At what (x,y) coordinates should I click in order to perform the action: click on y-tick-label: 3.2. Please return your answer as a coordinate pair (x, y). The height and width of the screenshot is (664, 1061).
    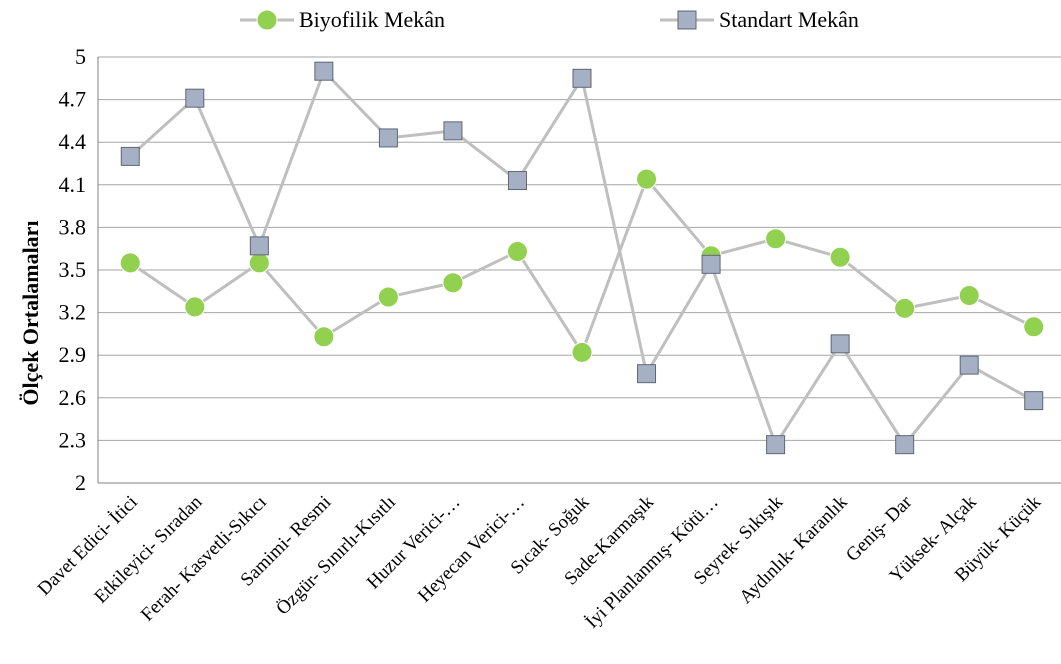
    Looking at the image, I should click on (73, 312).